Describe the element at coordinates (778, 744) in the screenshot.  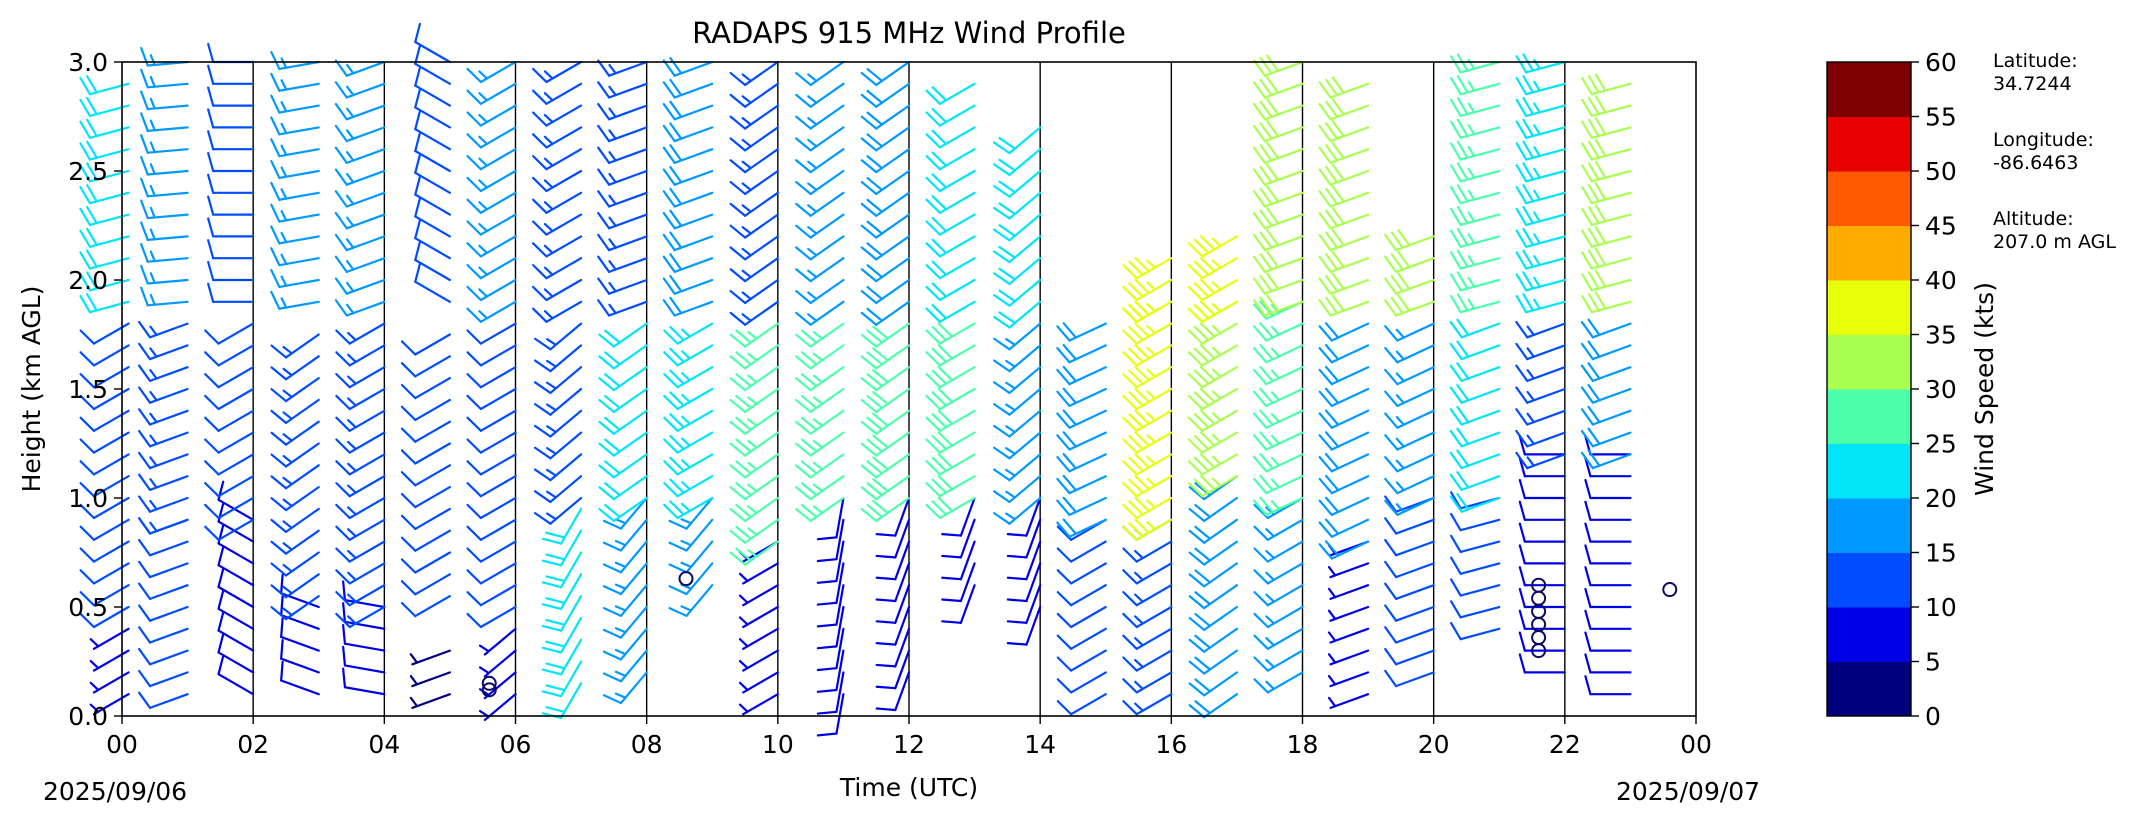
I see `x-tick-label: 10` at that location.